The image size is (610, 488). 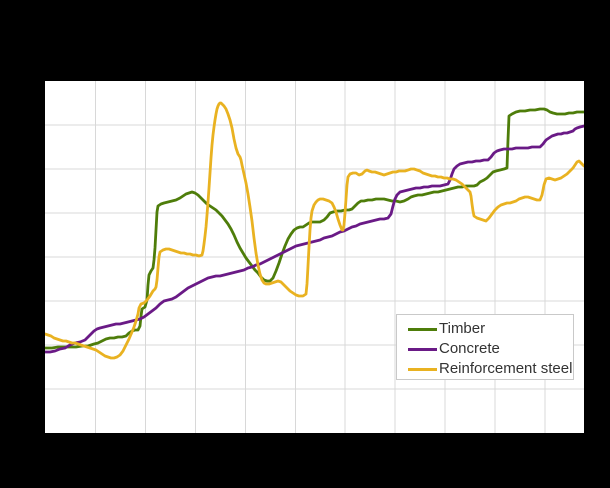 What do you see at coordinates (422, 369) in the screenshot?
I see `reinforcement-steel-line-swatch` at bounding box center [422, 369].